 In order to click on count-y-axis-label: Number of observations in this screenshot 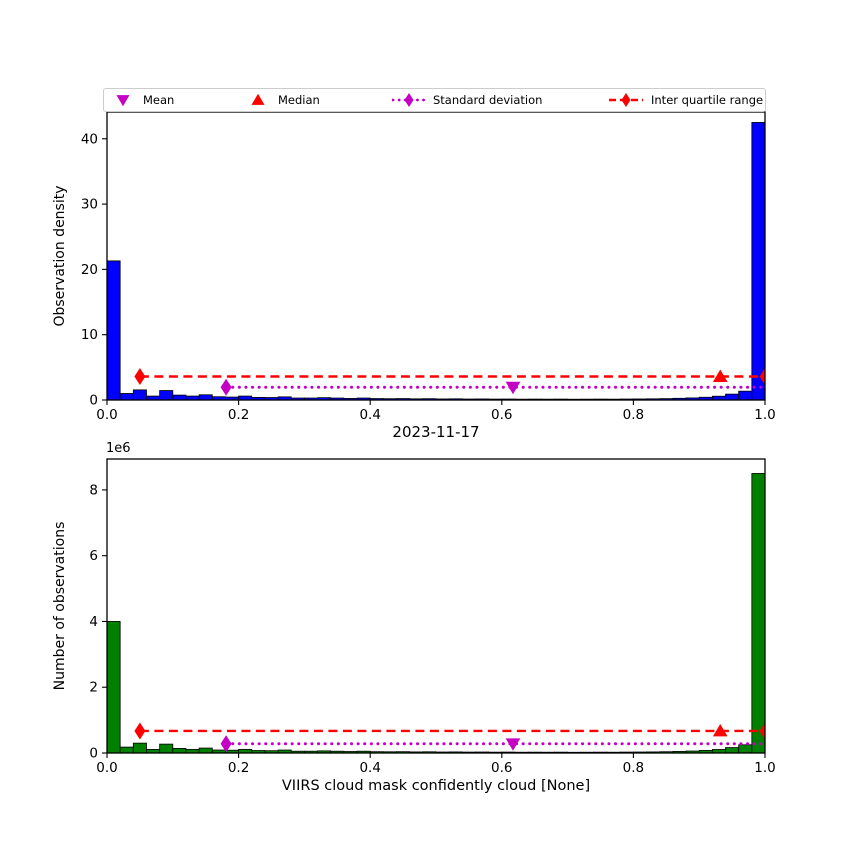, I will do `click(60, 606)`.